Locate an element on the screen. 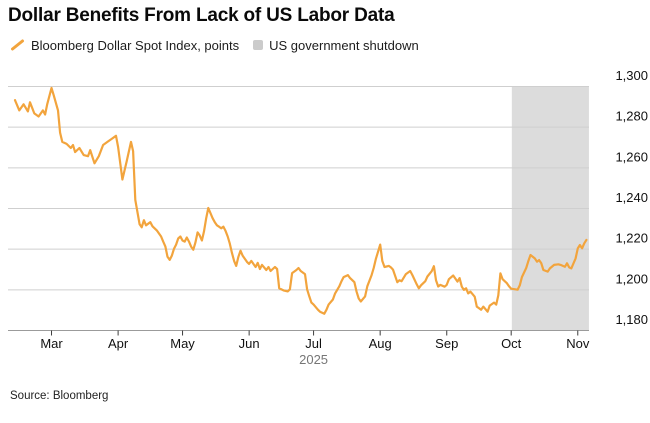  x-tick-label-jul: Jul is located at coordinates (313, 343).